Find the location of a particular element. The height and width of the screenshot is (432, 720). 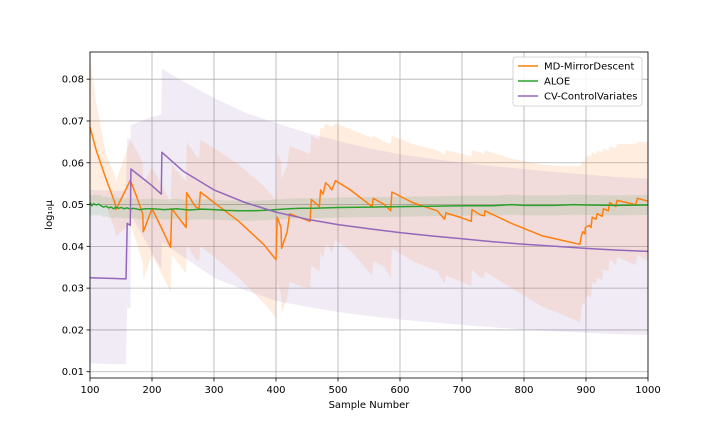

y-tick-label: 0.06 is located at coordinates (73, 163).